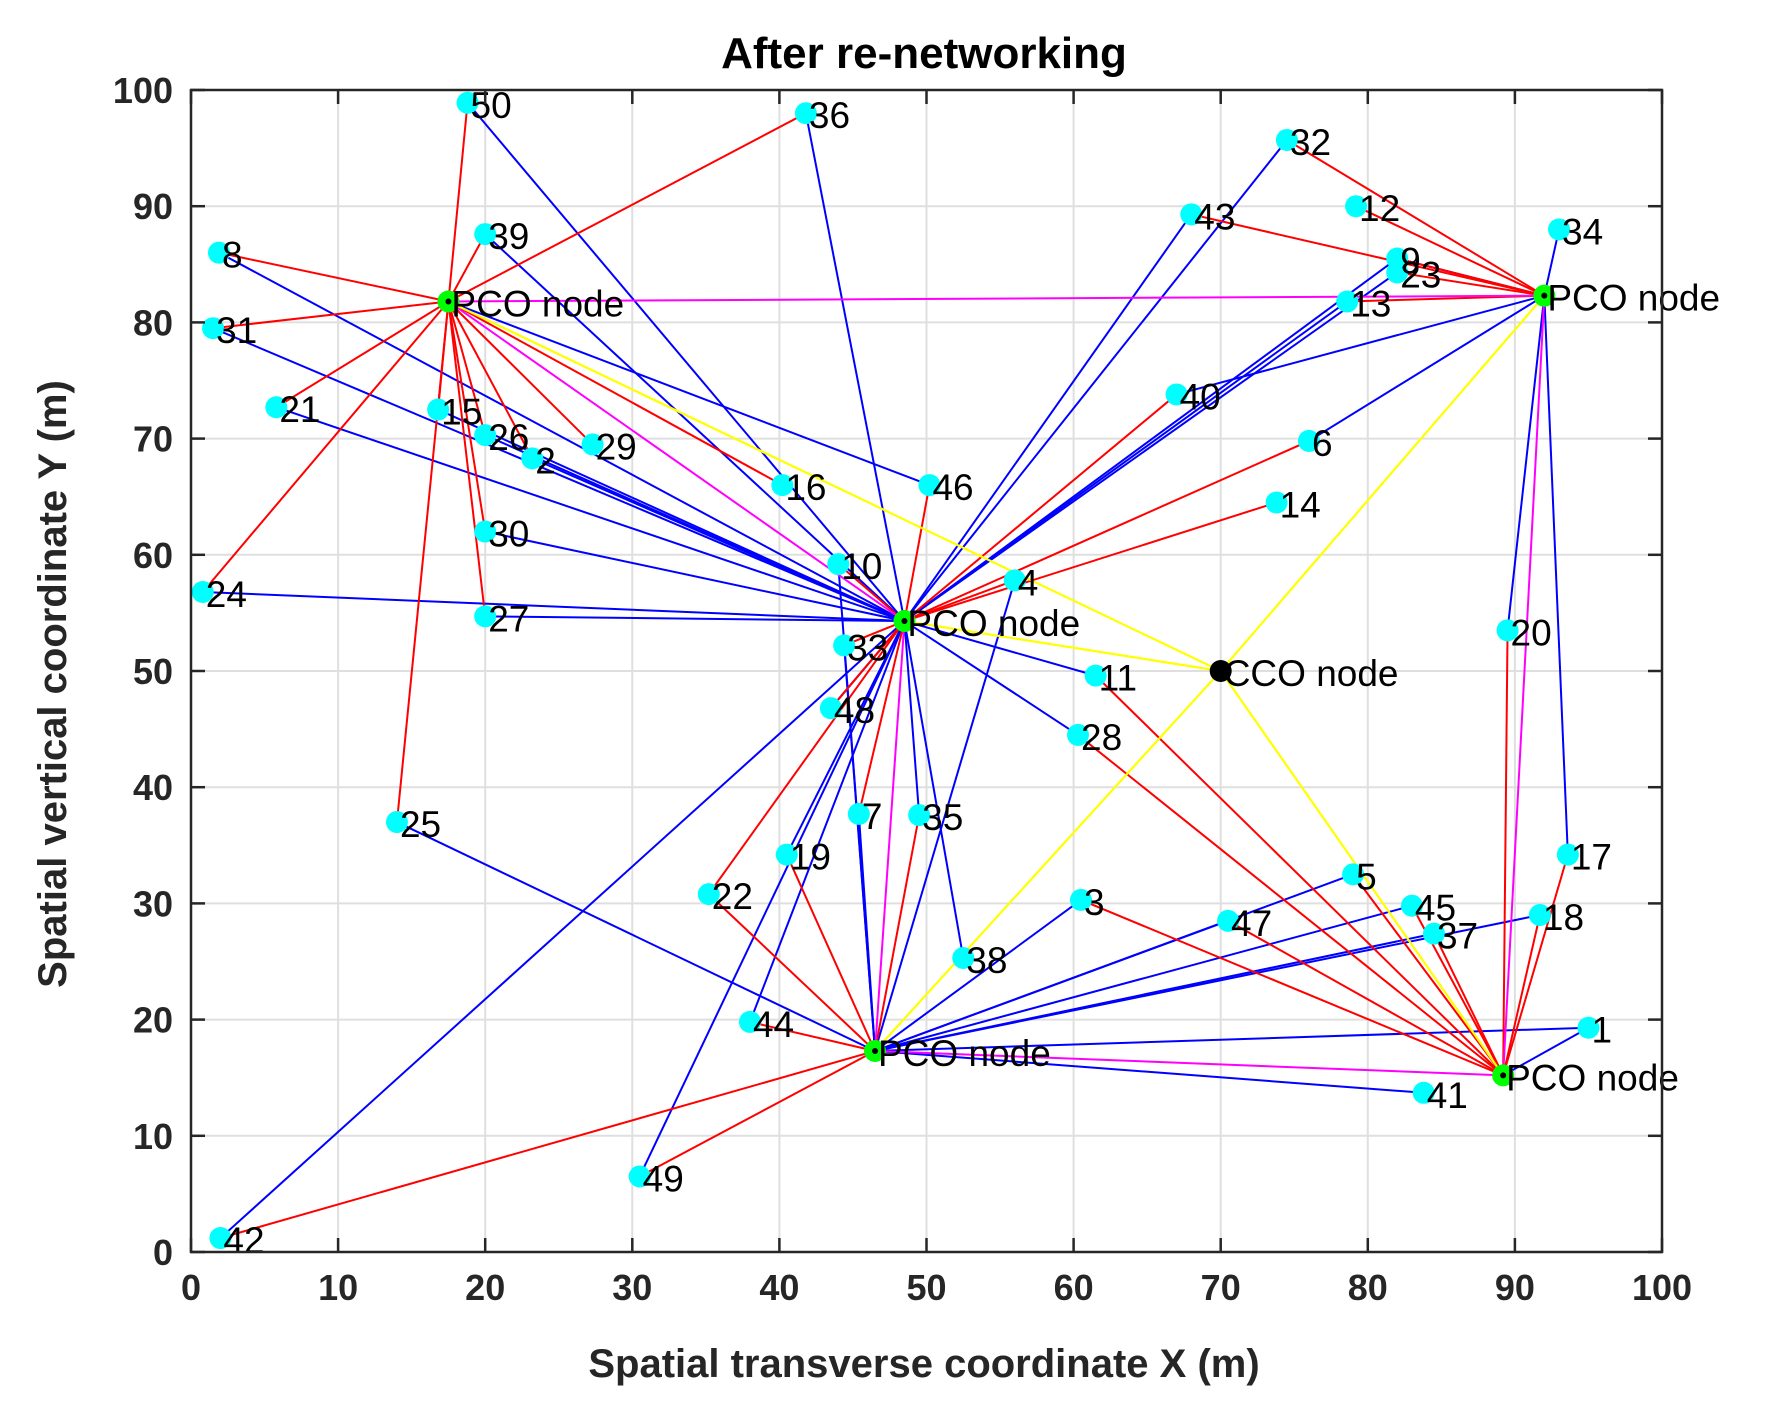  I want to click on x-tick-label: 0, so click(191, 1287).